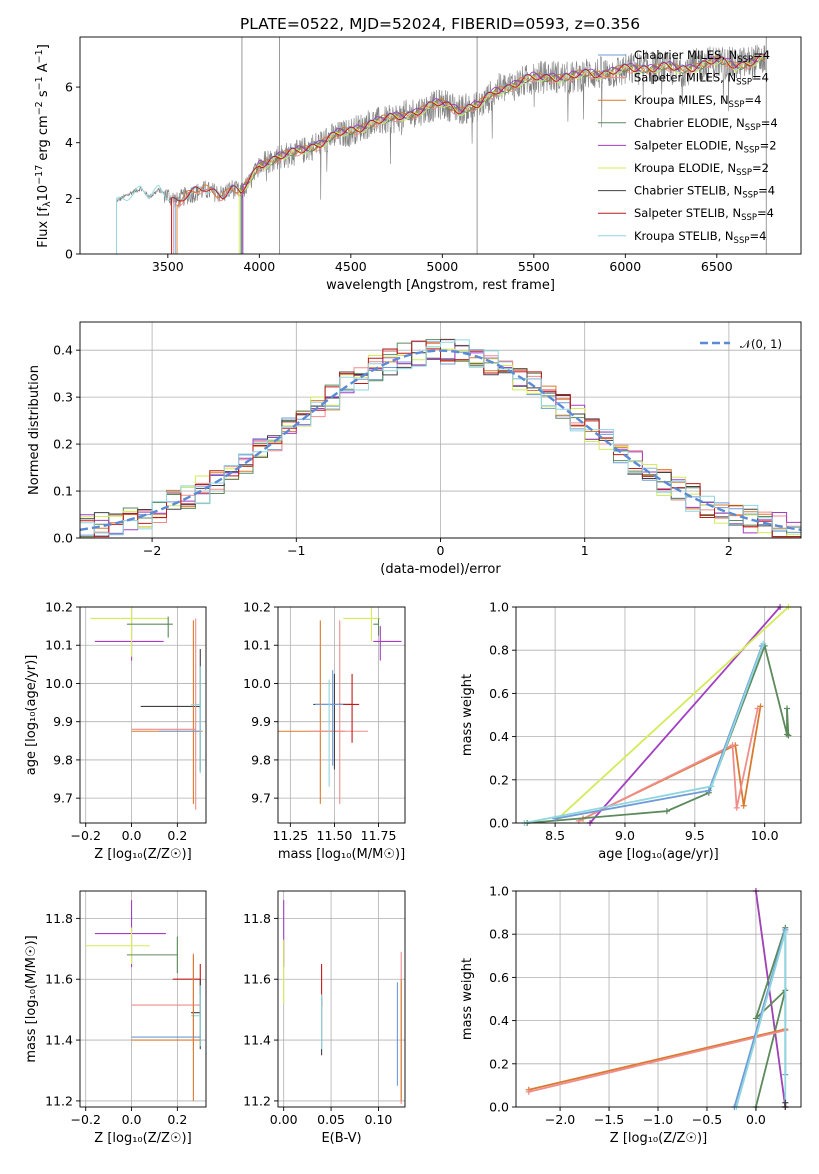  Describe the element at coordinates (69, 198) in the screenshot. I see `y-tick-label: 2` at that location.